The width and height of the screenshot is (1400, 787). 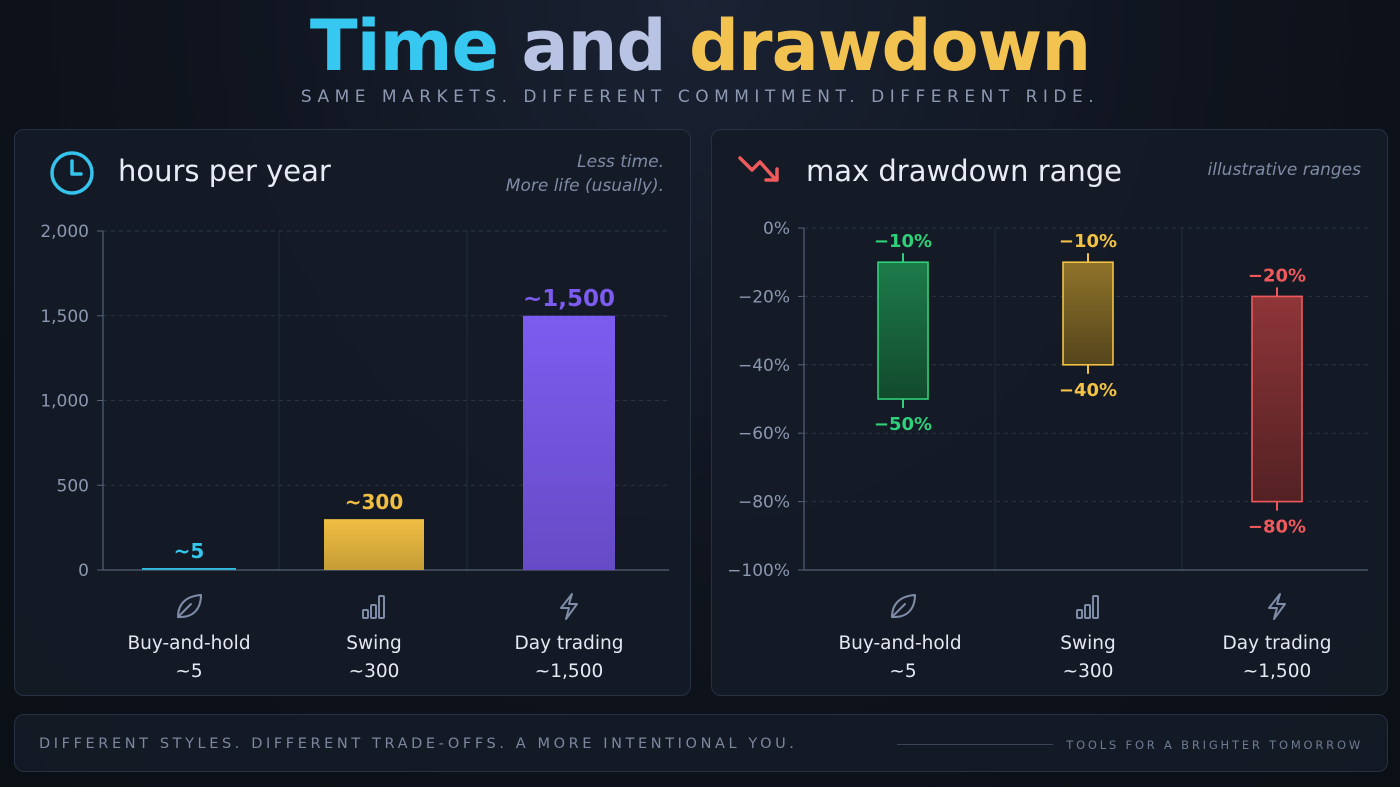 What do you see at coordinates (764, 434) in the screenshot?
I see `y-tick-label: −60%` at bounding box center [764, 434].